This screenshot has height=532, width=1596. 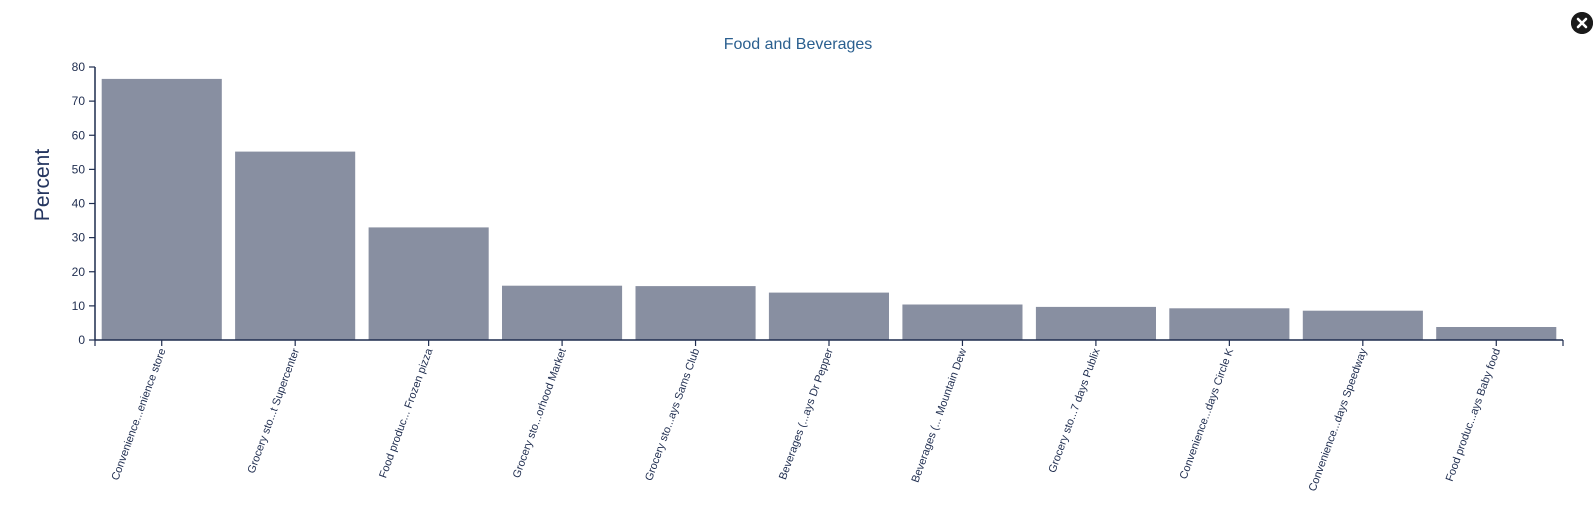 I want to click on x-tick-label: Grocery sto...ays Sams Club, so click(x=672, y=415).